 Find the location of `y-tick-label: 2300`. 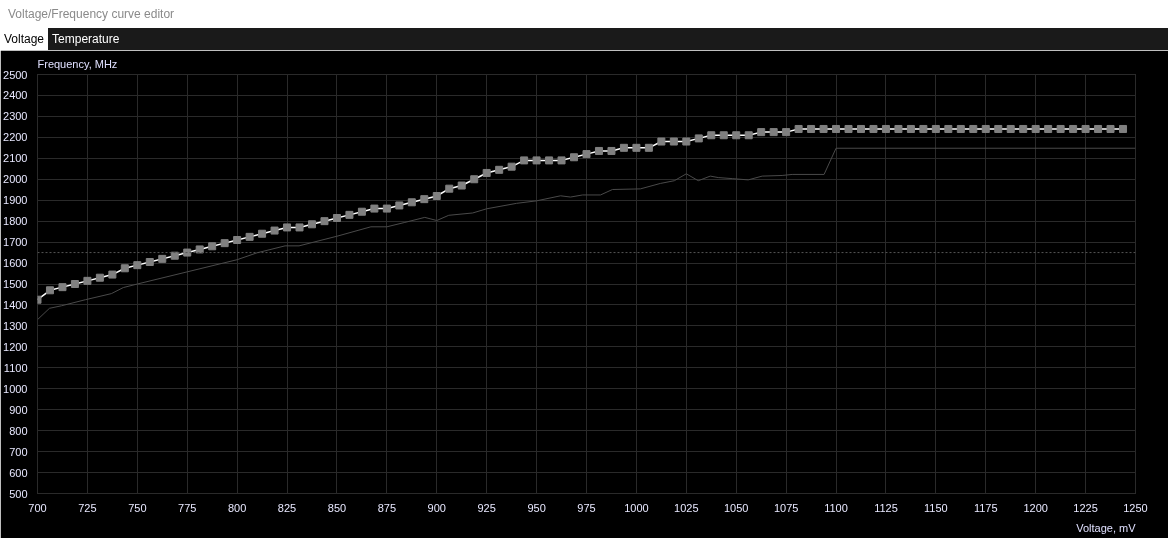

y-tick-label: 2300 is located at coordinates (15, 116).